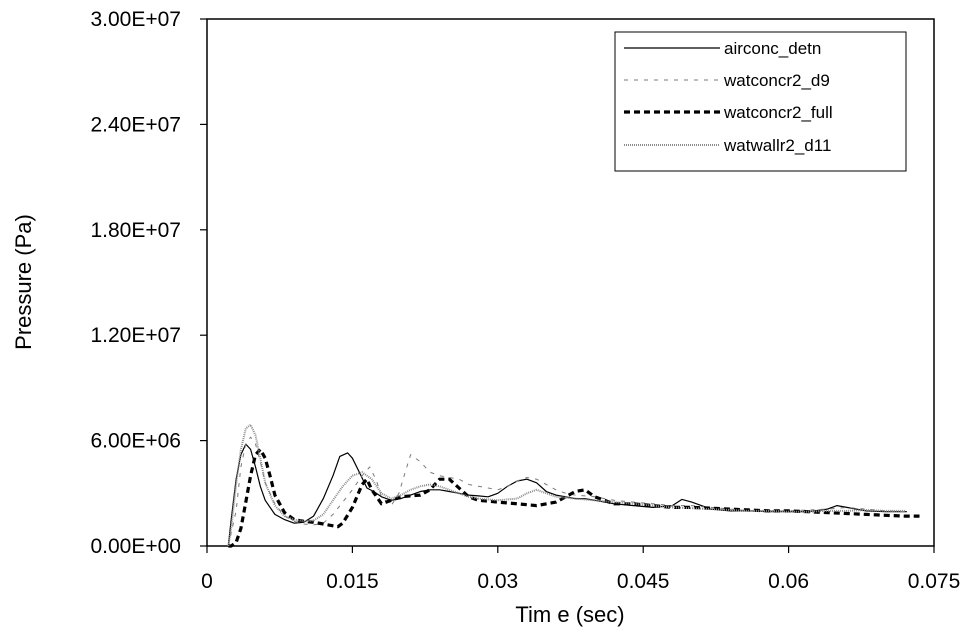 This screenshot has width=975, height=641. What do you see at coordinates (772, 48) in the screenshot?
I see `legend-label: airconc_detn` at bounding box center [772, 48].